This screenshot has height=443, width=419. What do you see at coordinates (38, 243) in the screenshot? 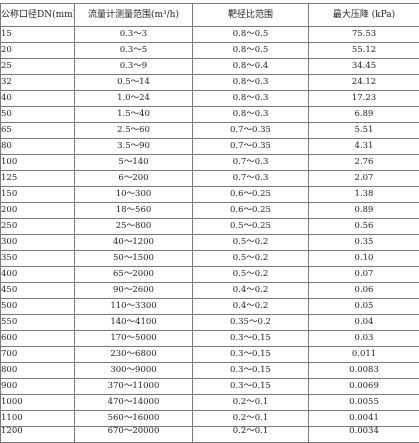
I see `cell-nominal-diameter: 300` at bounding box center [38, 243].